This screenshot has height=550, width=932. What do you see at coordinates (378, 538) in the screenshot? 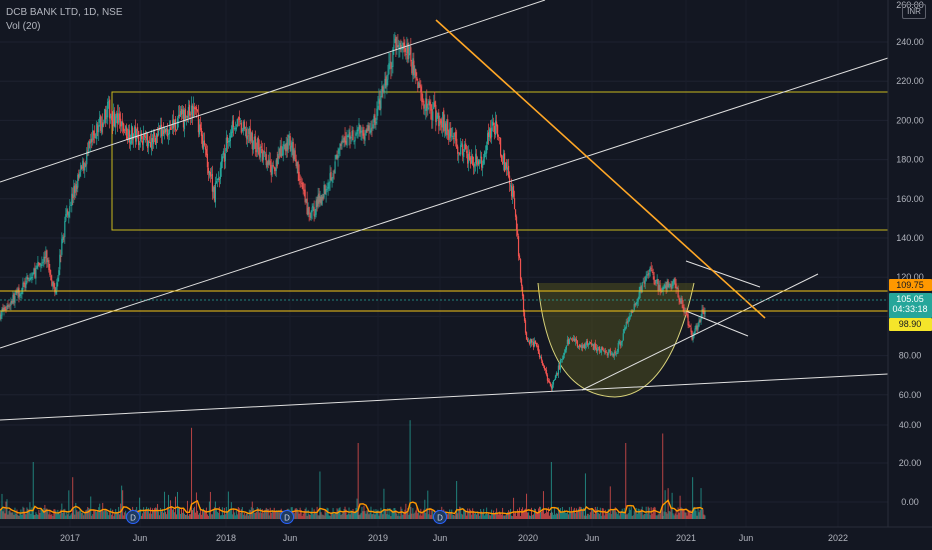
I see `time-tick-label: 2019` at bounding box center [378, 538].